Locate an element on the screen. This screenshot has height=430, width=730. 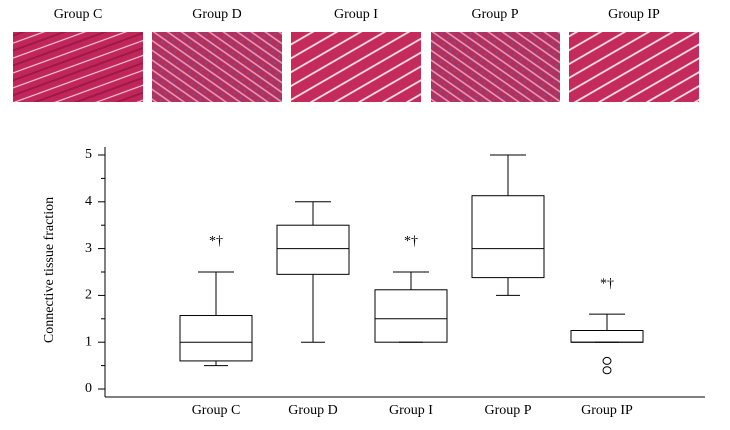
x-tick-label: Group IP is located at coordinates (607, 410).